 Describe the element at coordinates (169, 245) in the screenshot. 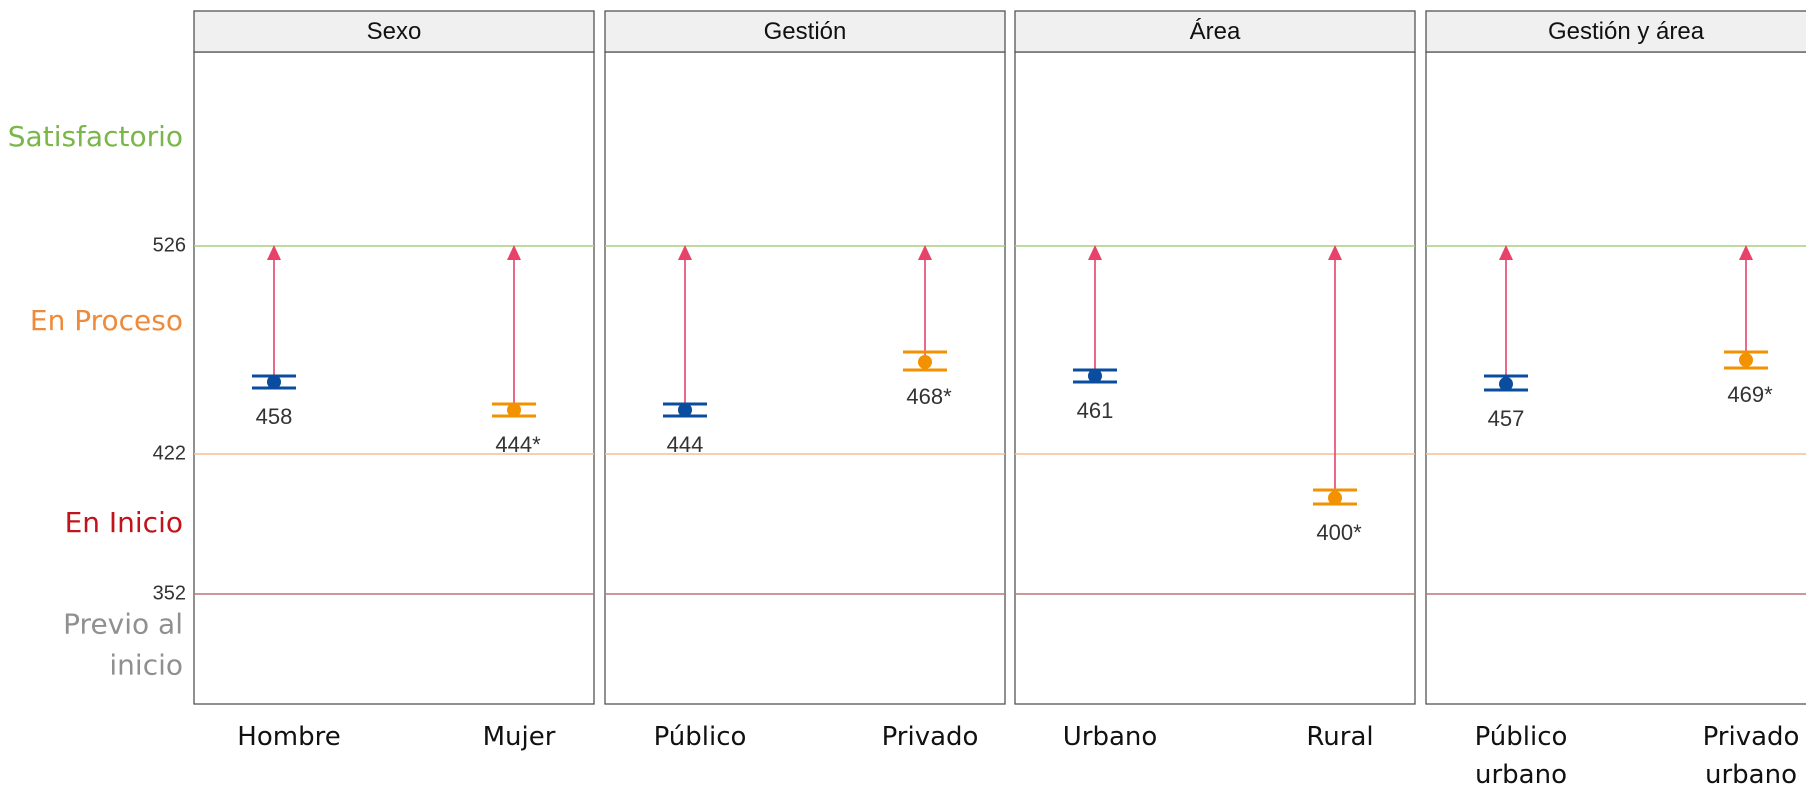

I see `y-tick-label-526: 526` at that location.